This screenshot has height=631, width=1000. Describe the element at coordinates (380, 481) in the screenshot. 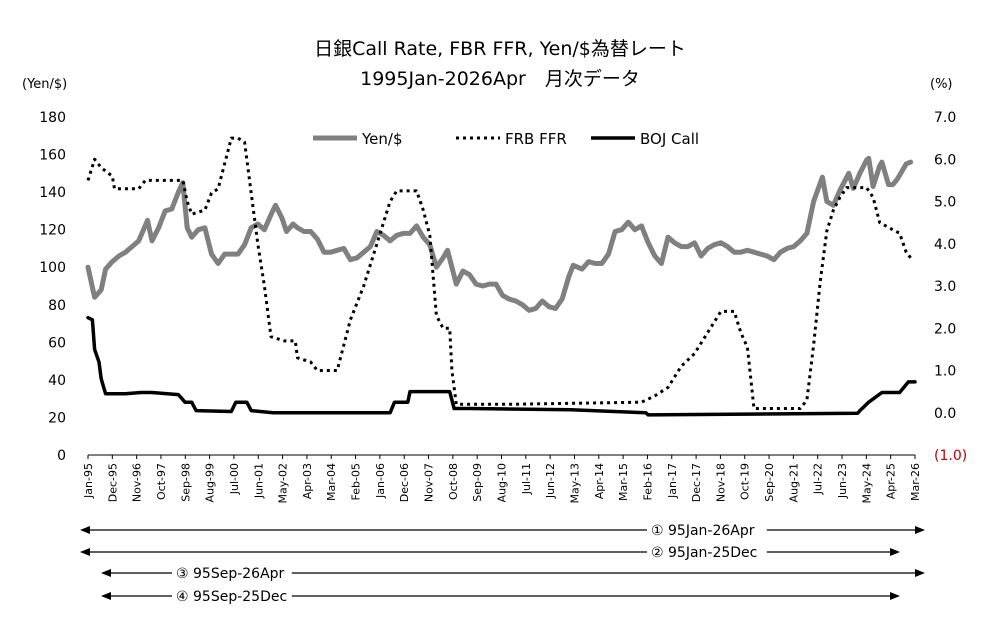

I see `x-tick-label: Jan-06` at that location.